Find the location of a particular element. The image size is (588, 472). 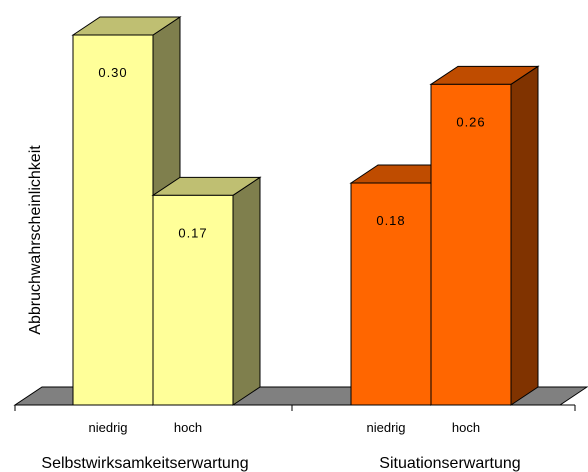

bar: 0.17 is located at coordinates (206, 291).